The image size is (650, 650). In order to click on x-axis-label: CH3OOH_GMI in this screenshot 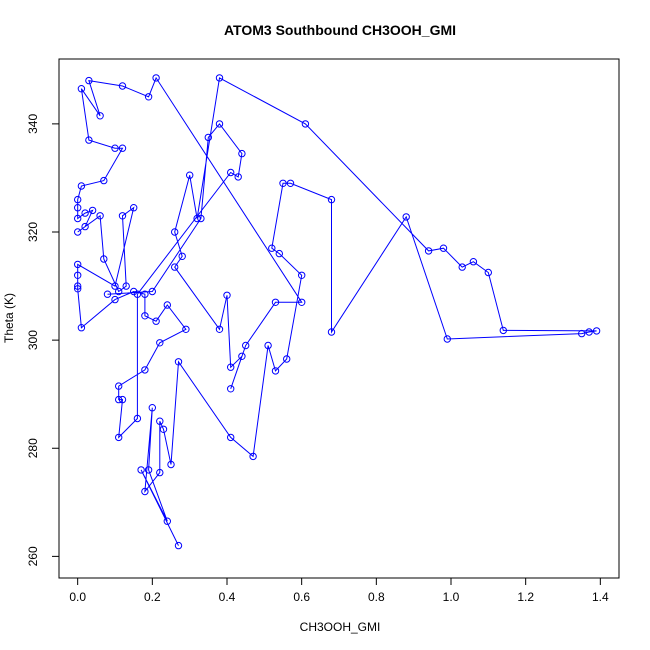, I will do `click(340, 627)`.